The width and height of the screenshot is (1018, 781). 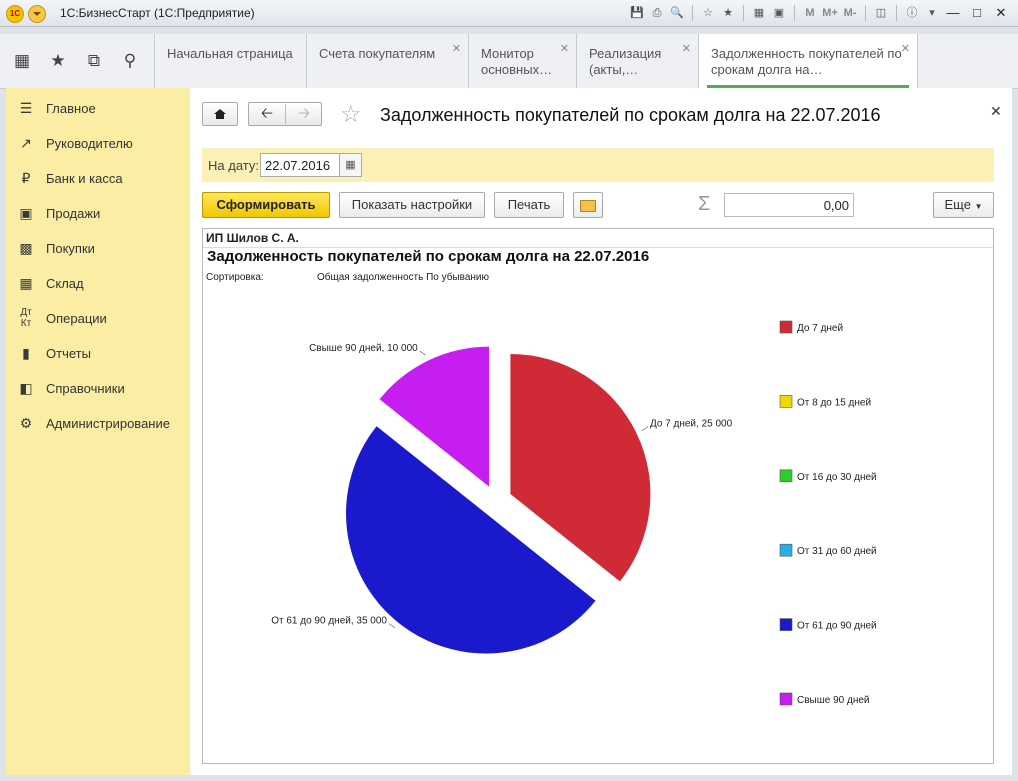 I want to click on home-button, so click(x=220, y=114).